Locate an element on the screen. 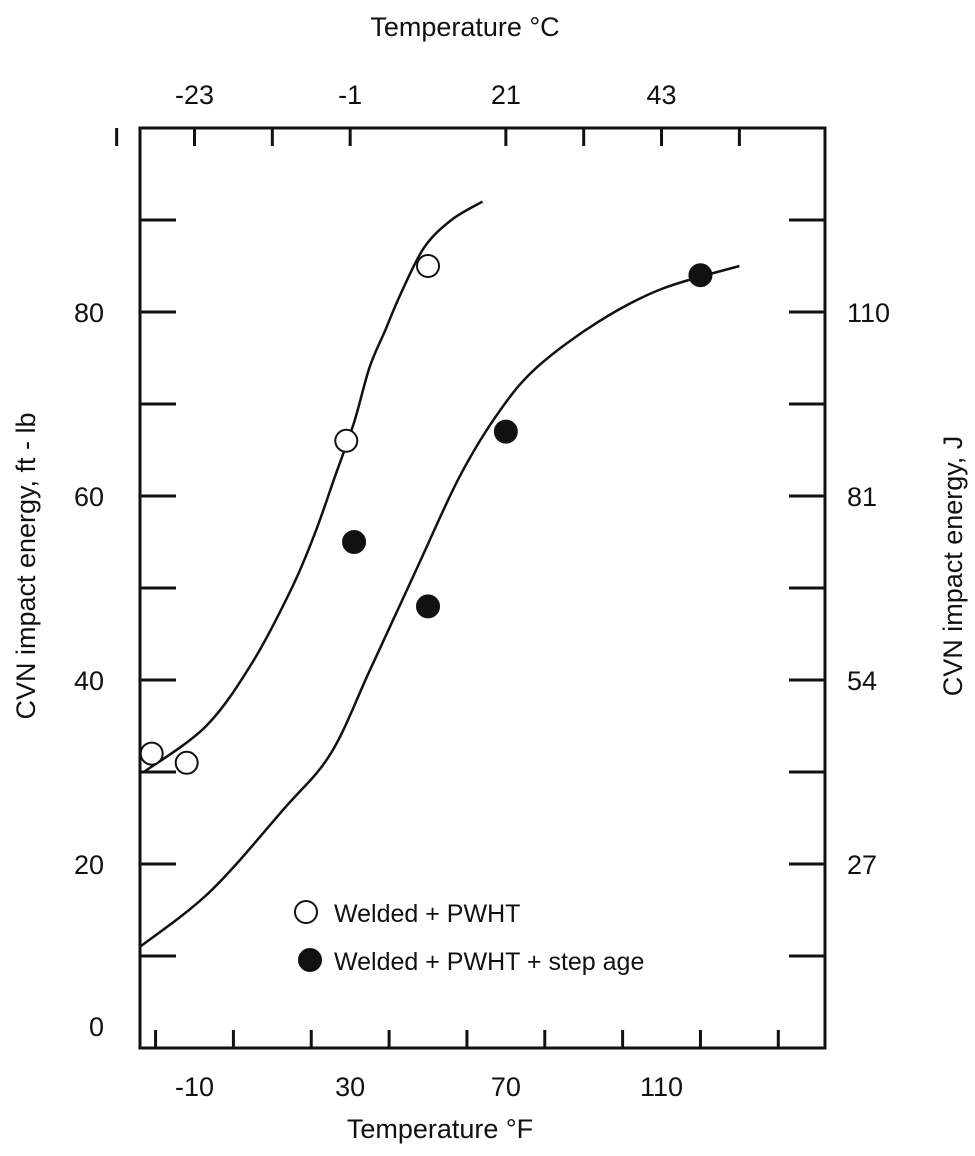 This screenshot has height=1156, width=975. right-tick-label: 54 is located at coordinates (862, 681).